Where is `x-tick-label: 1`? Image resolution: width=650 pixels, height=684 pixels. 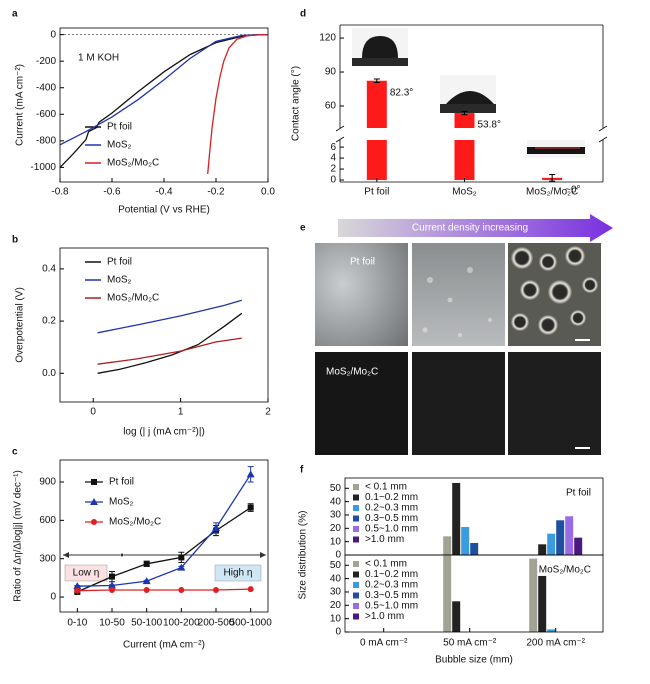
x-tick-label: 1 is located at coordinates (181, 412).